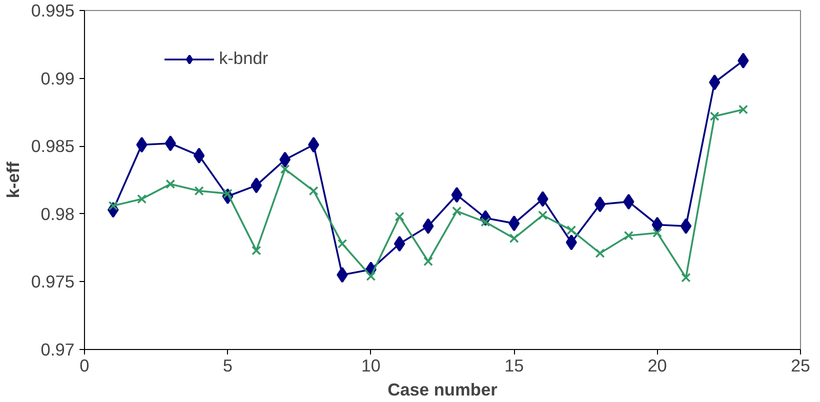  Describe the element at coordinates (53, 282) in the screenshot. I see `y-tick-label: 0.975` at that location.